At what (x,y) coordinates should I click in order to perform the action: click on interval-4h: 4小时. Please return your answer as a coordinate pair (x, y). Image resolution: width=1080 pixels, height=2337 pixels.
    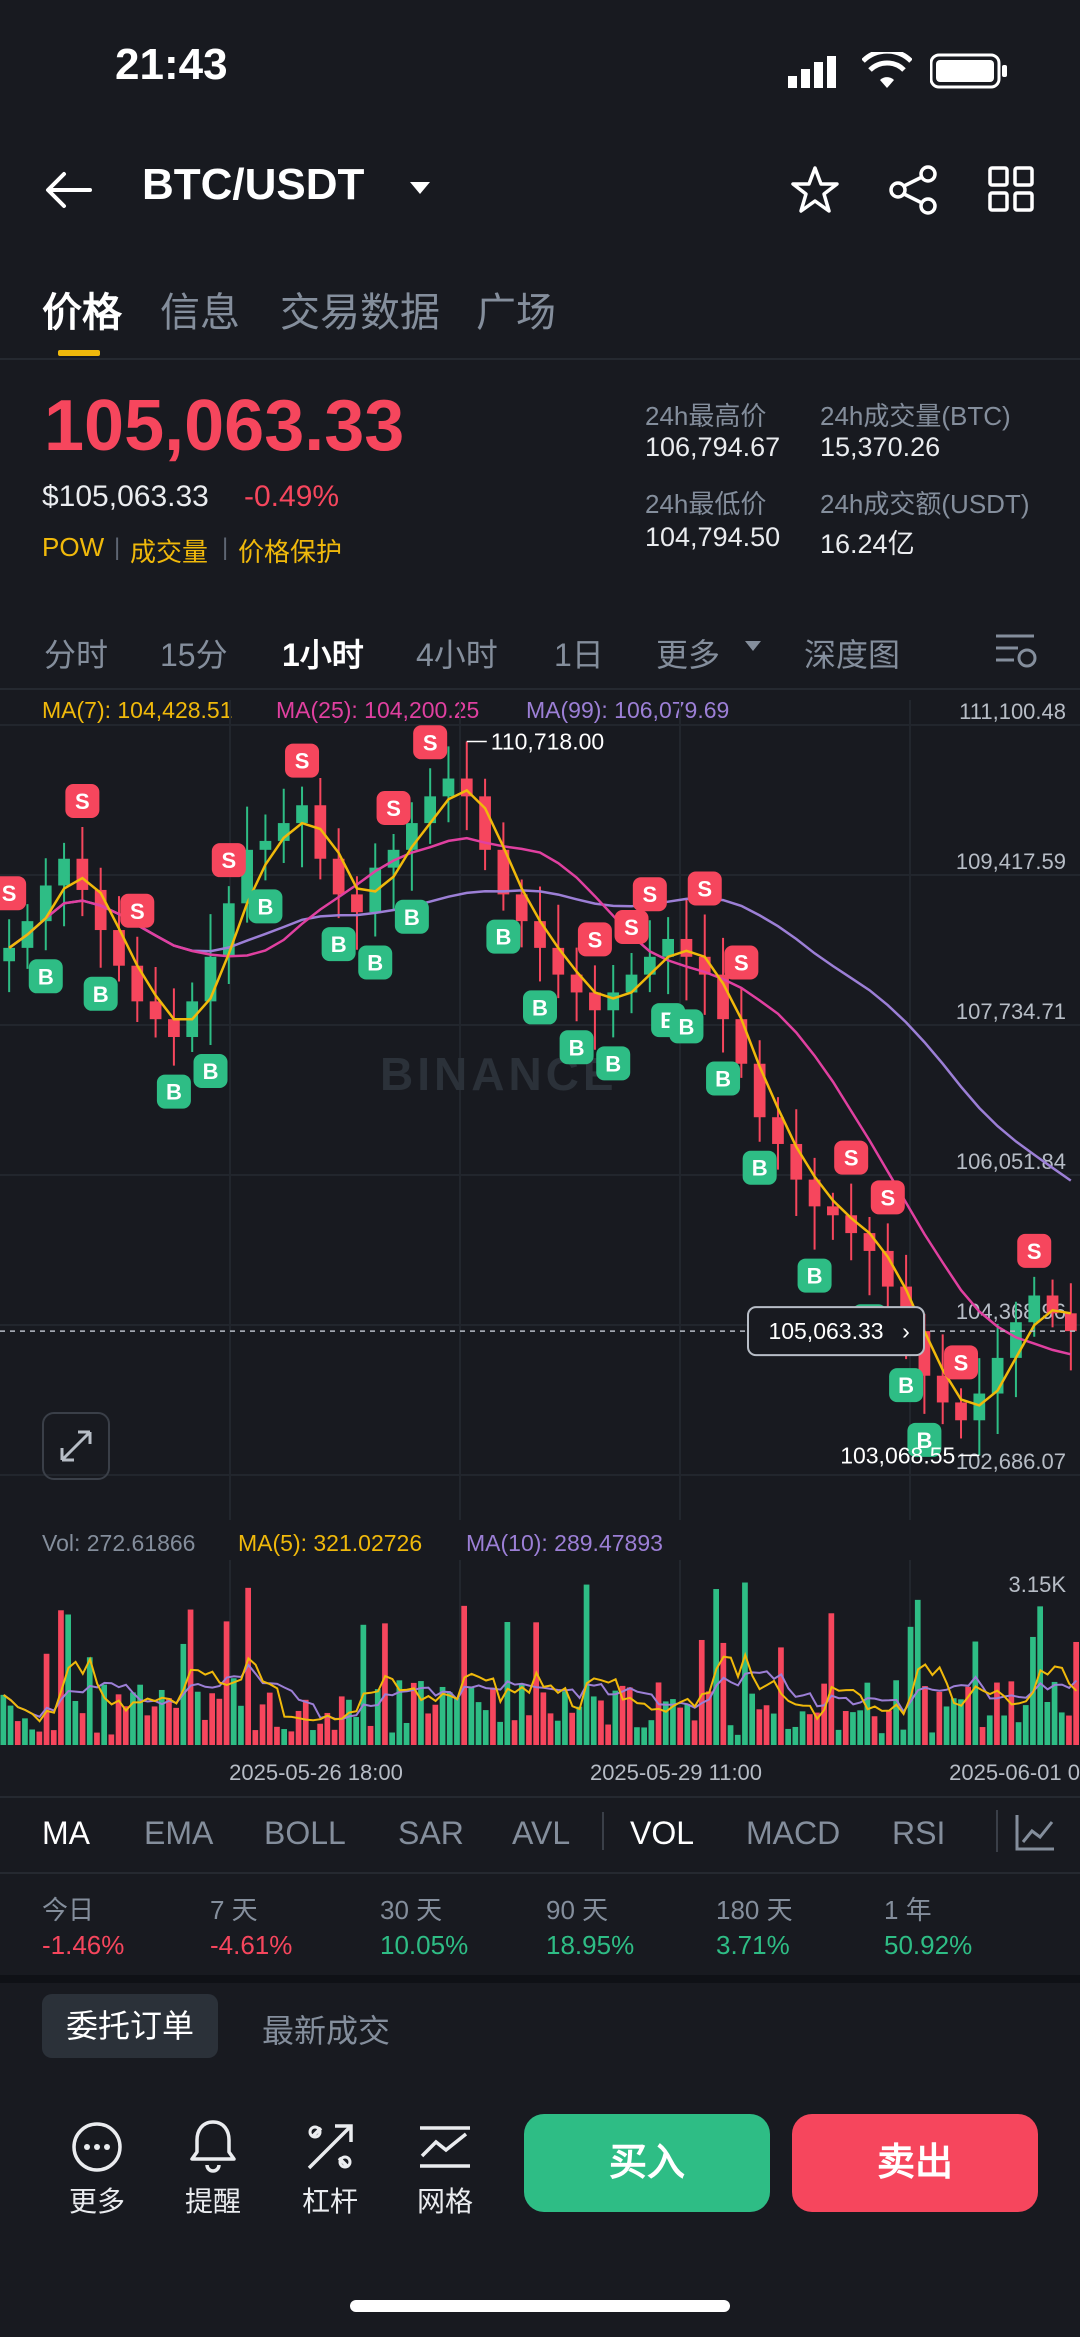
    Looking at the image, I should click on (457, 655).